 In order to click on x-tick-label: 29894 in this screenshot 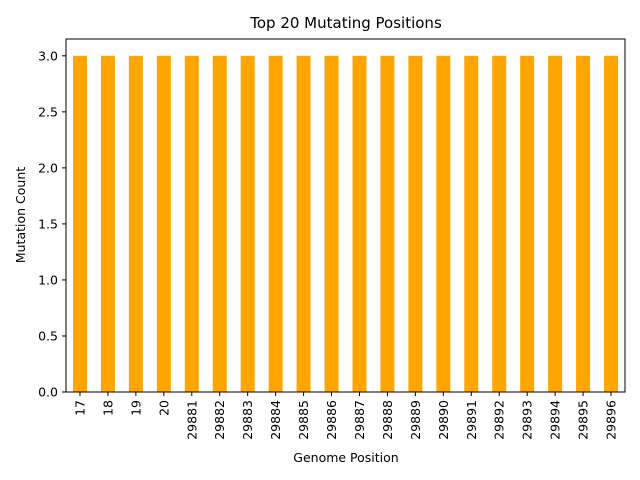, I will do `click(555, 420)`.